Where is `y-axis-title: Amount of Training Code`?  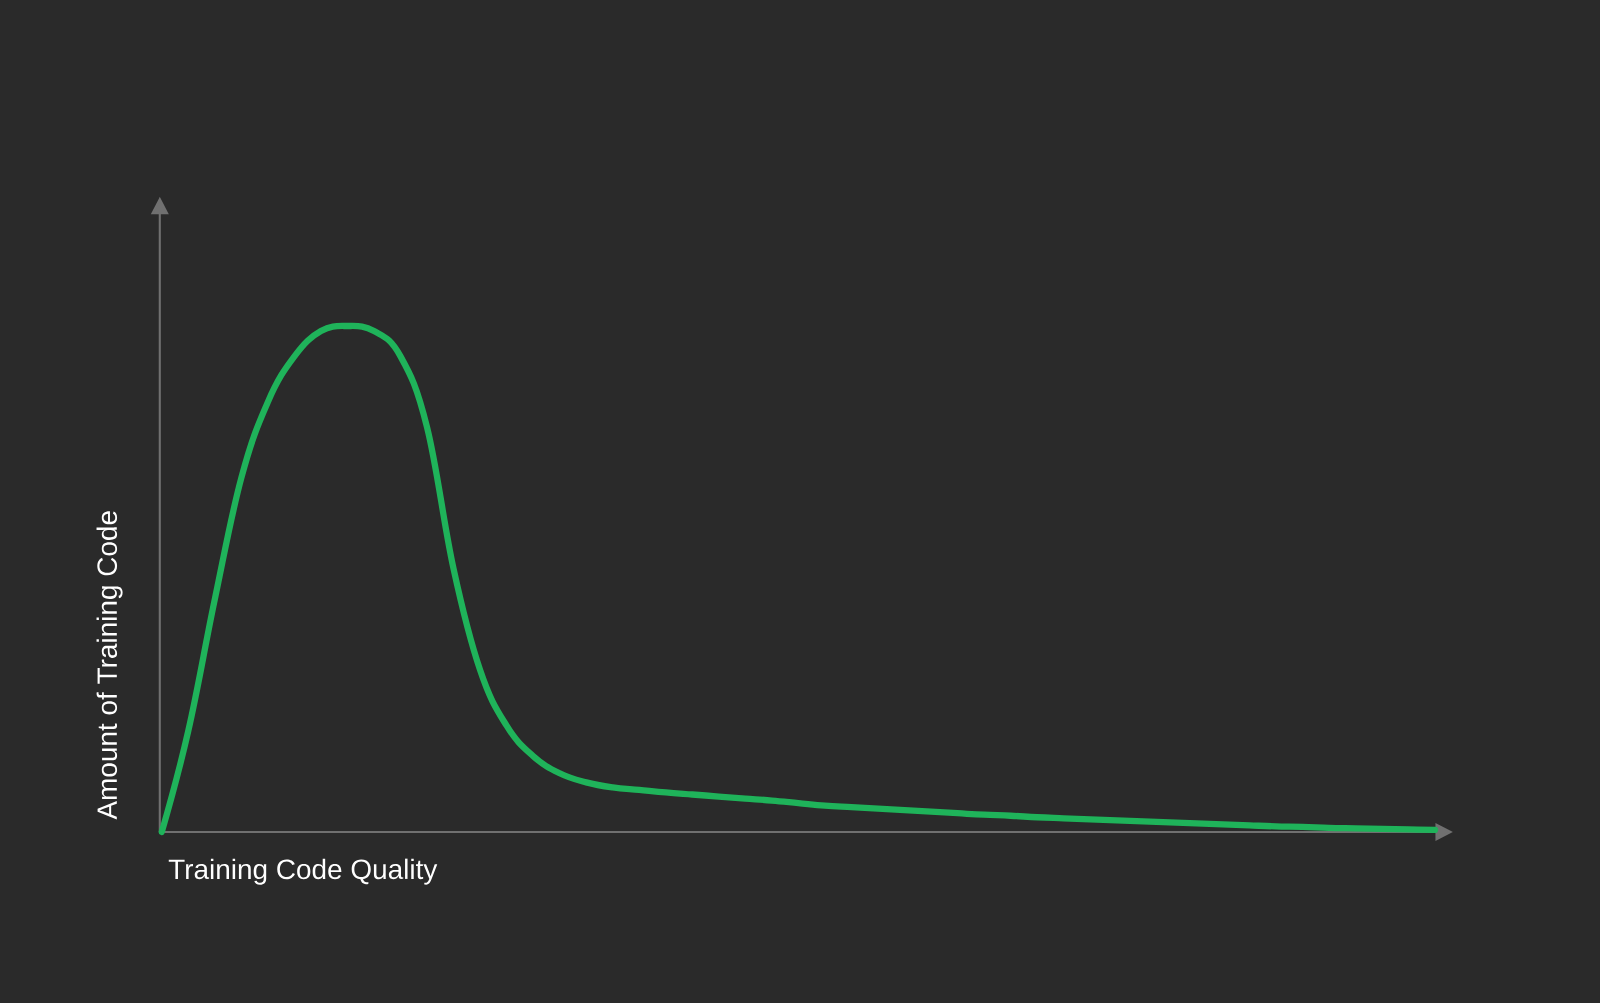 y-axis-title: Amount of Training Code is located at coordinates (109, 665).